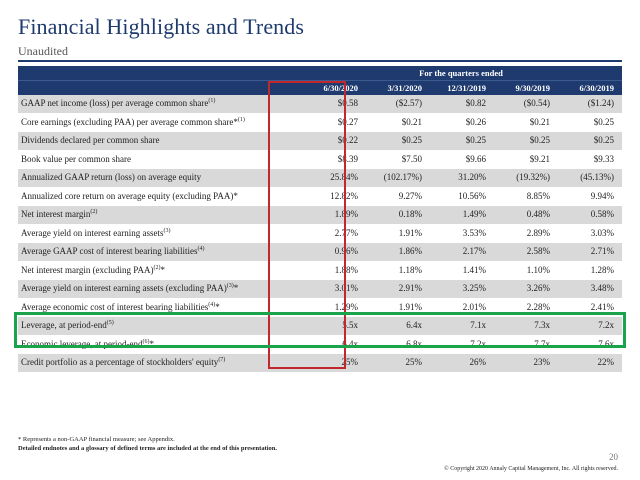 The height and width of the screenshot is (480, 640). What do you see at coordinates (542, 343) in the screenshot?
I see `table-cell: 7.7x` at bounding box center [542, 343].